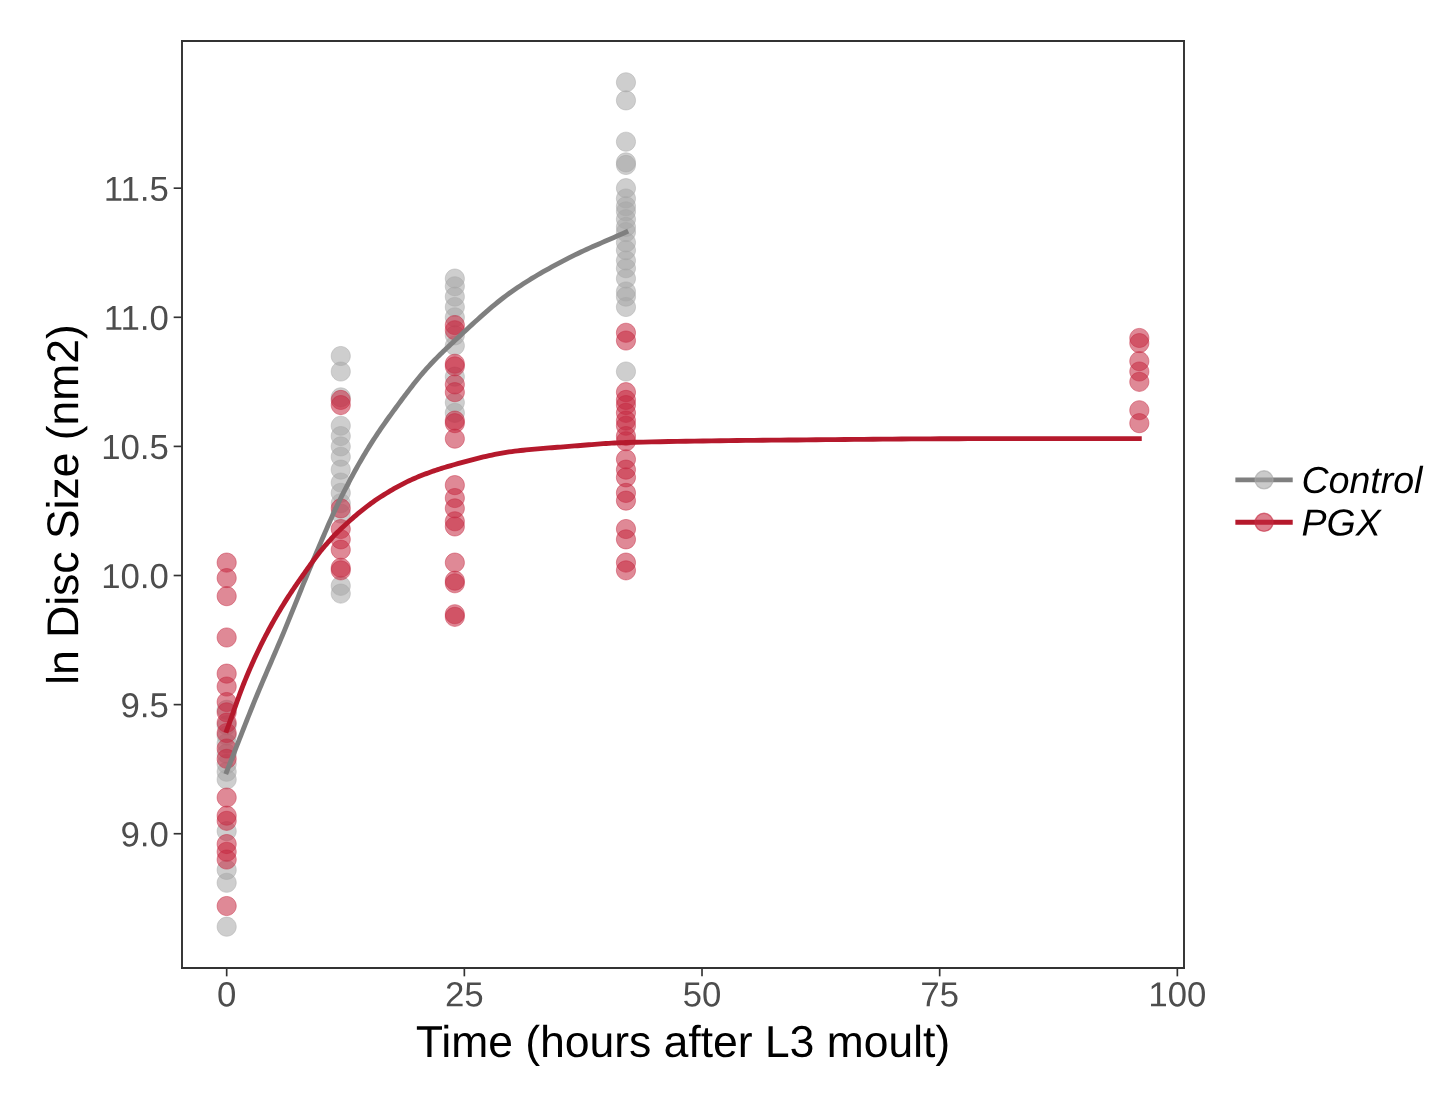 The image size is (1448, 1102). Describe the element at coordinates (464, 994) in the screenshot. I see `x-tick-label: 25` at that location.